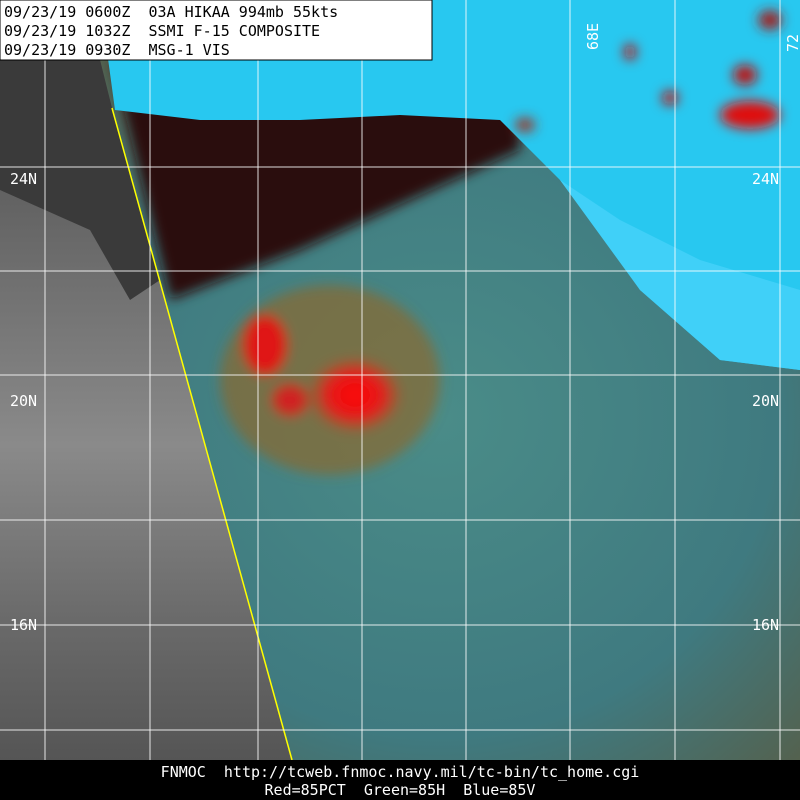 The width and height of the screenshot is (800, 800). What do you see at coordinates (648, 71) in the screenshot?
I see `convection-land` at bounding box center [648, 71].